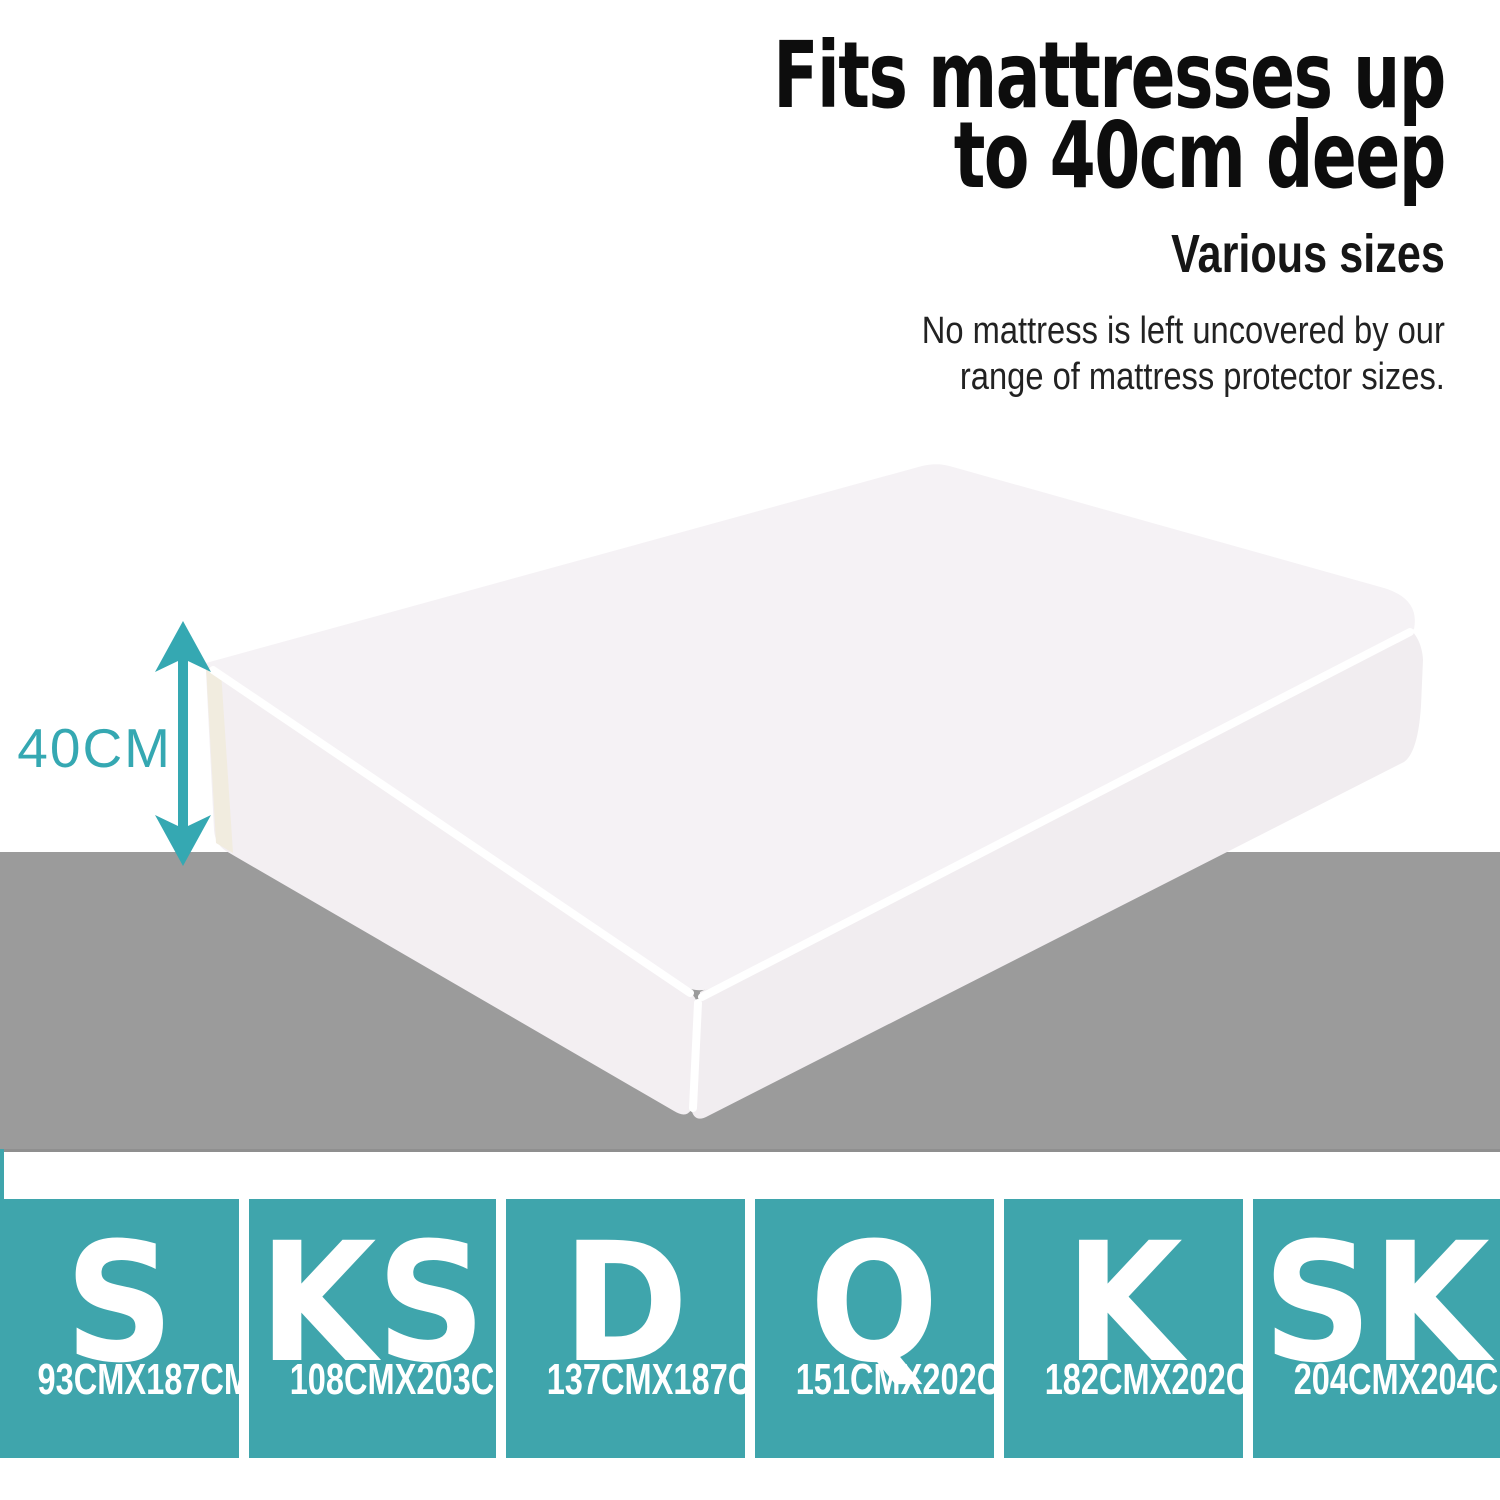 The width and height of the screenshot is (1500, 1500). I want to click on title-line-2: to 40cm deep, so click(1200, 155).